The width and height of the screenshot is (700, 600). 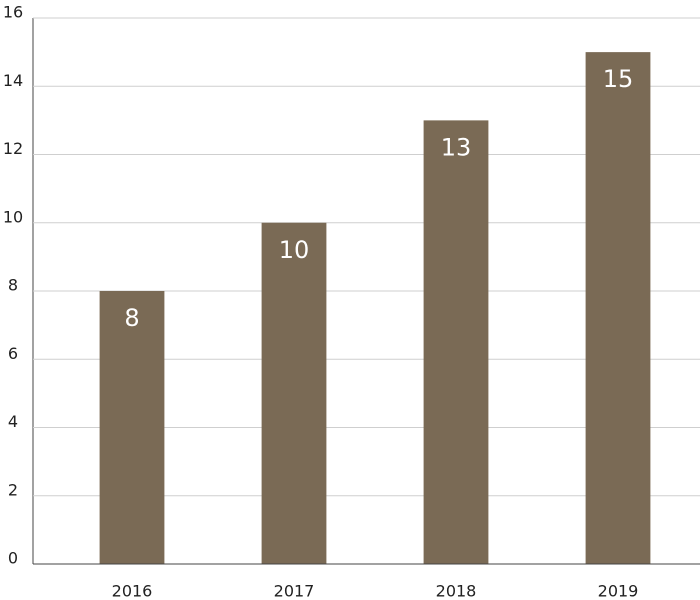 What do you see at coordinates (456, 591) in the screenshot?
I see `x-tick-label: 2018` at bounding box center [456, 591].